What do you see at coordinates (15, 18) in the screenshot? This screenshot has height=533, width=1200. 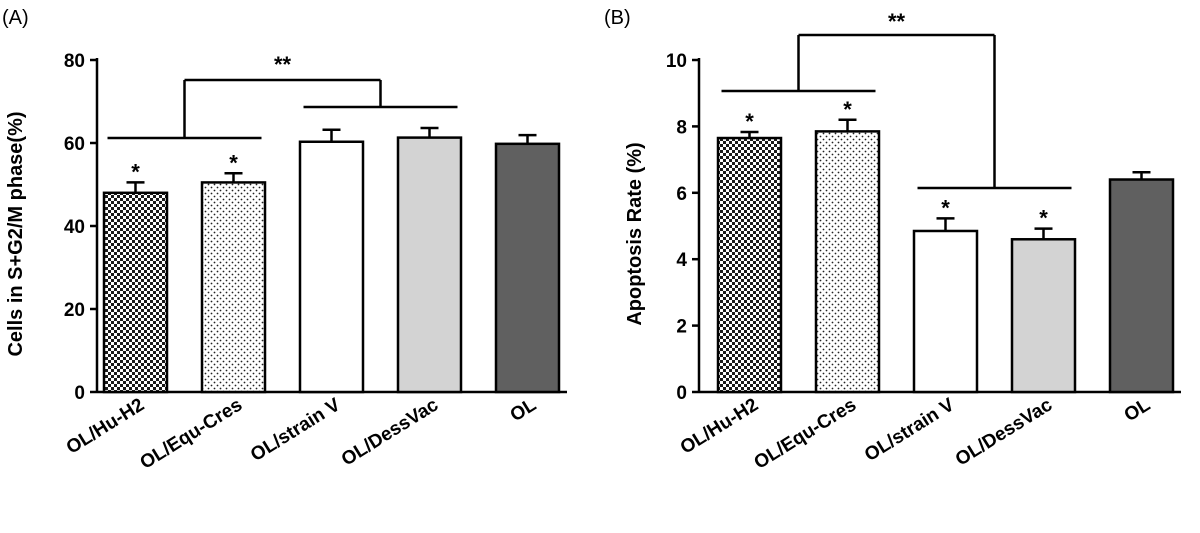 I see `panel-label: (A)` at bounding box center [15, 18].